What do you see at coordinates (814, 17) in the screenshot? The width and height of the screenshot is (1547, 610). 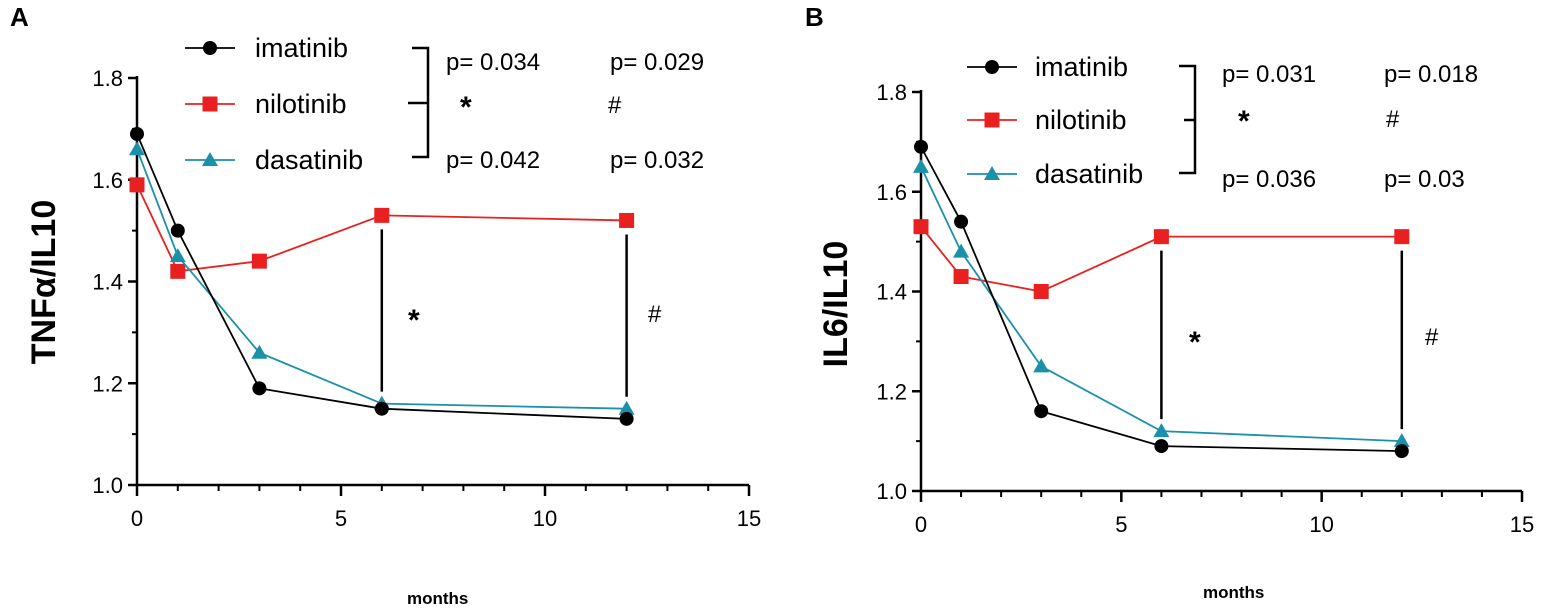 I see `panel-label: B` at bounding box center [814, 17].